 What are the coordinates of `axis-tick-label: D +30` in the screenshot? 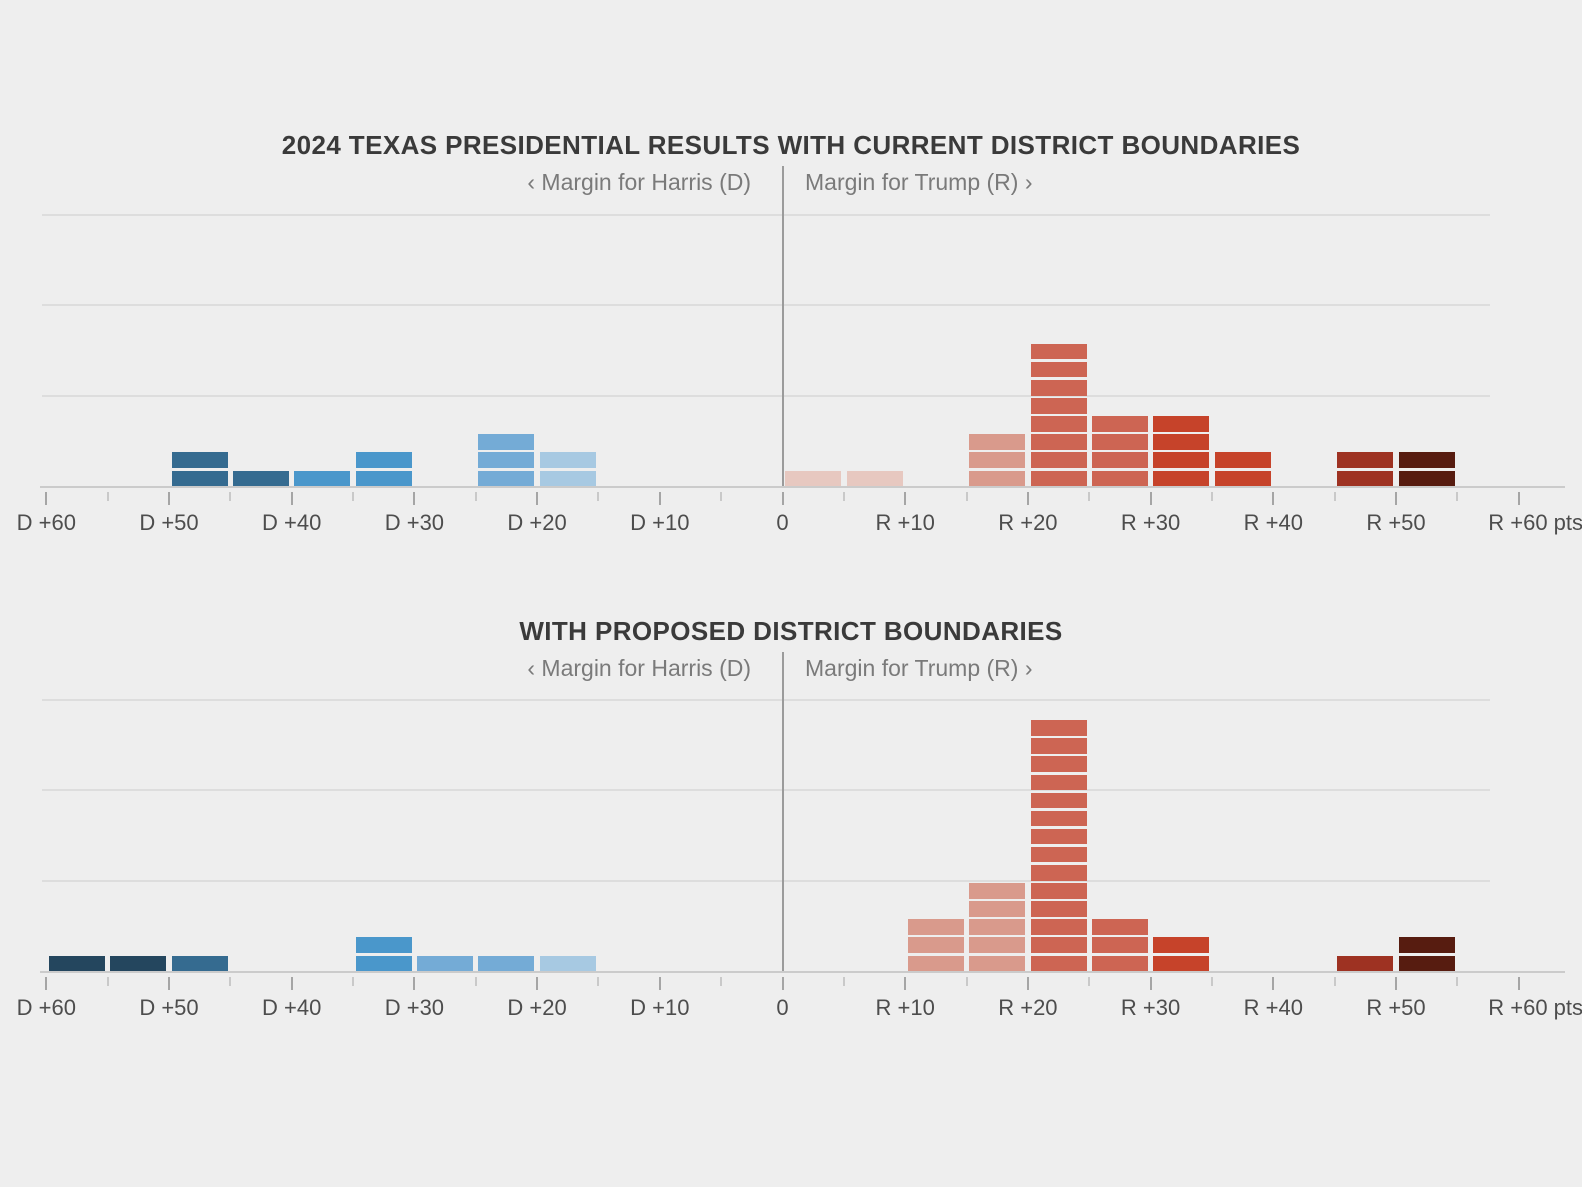 It's located at (414, 522).